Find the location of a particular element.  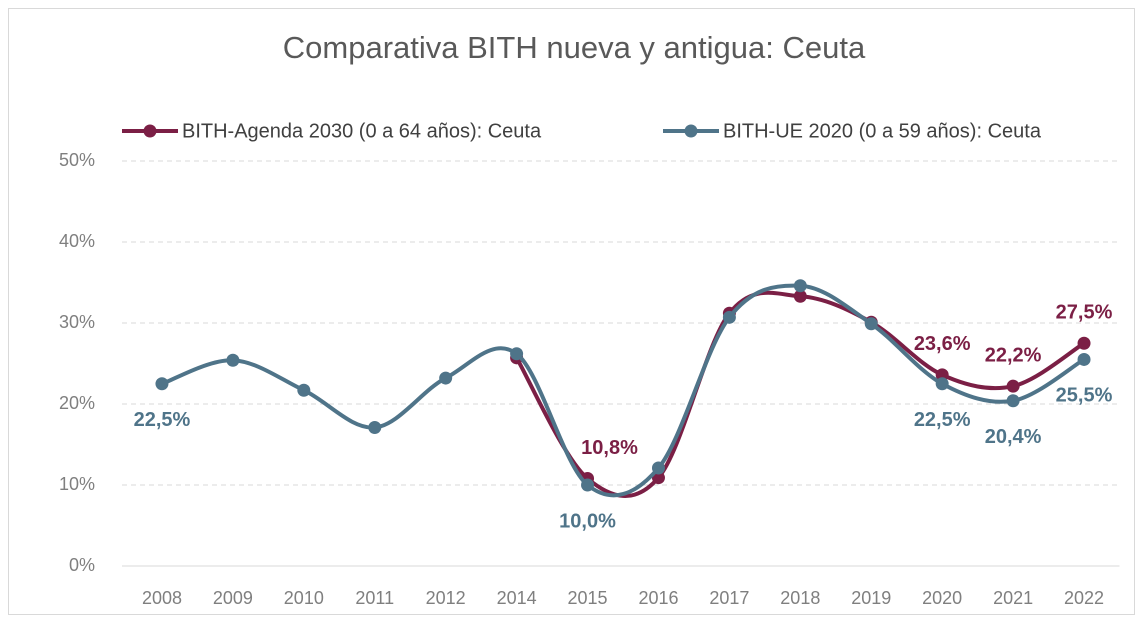

y-tick-label: 50% is located at coordinates (77, 160).